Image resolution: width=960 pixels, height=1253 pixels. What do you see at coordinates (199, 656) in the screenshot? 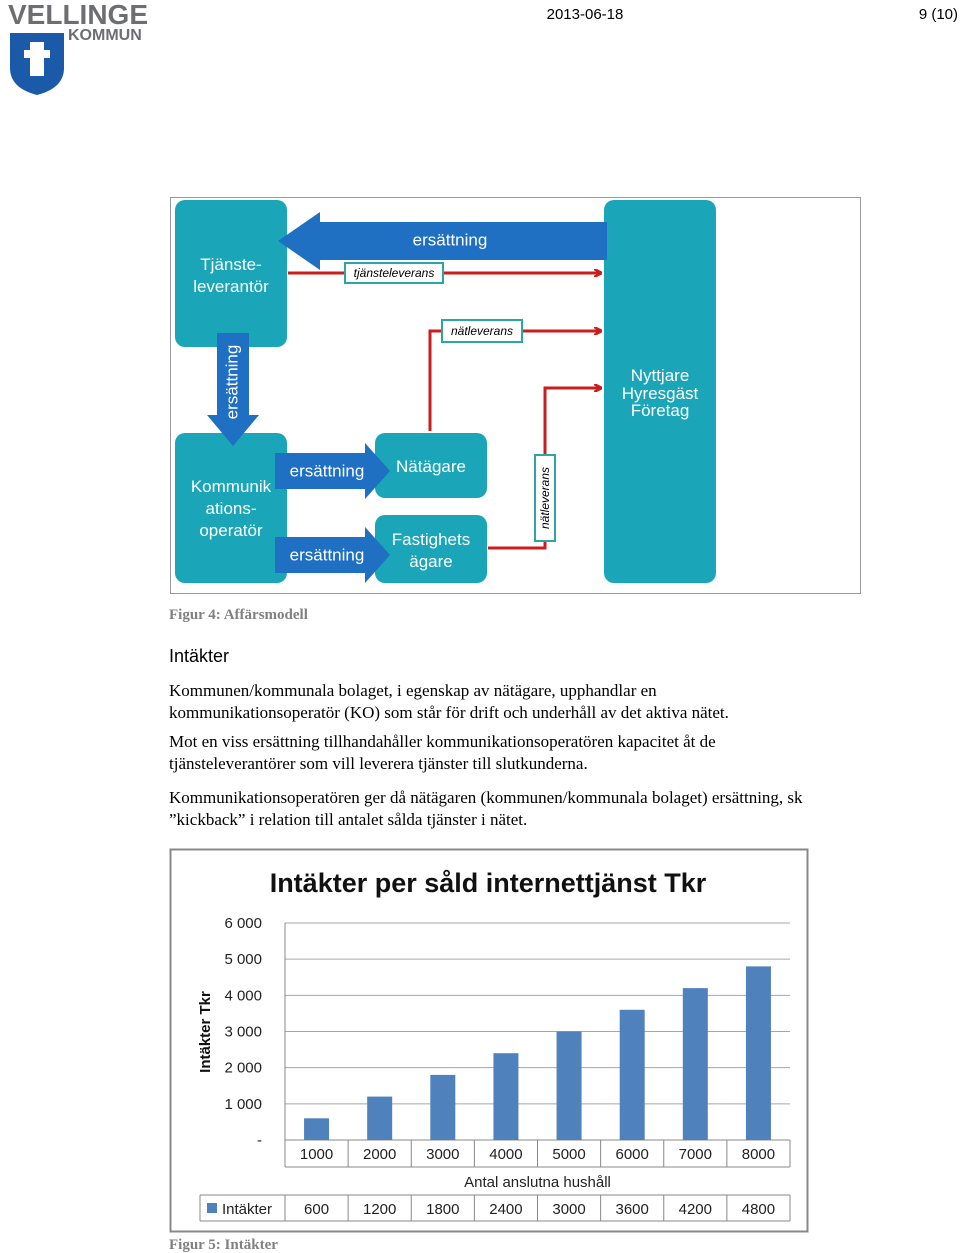
I see `section-heading: Intäkter` at bounding box center [199, 656].